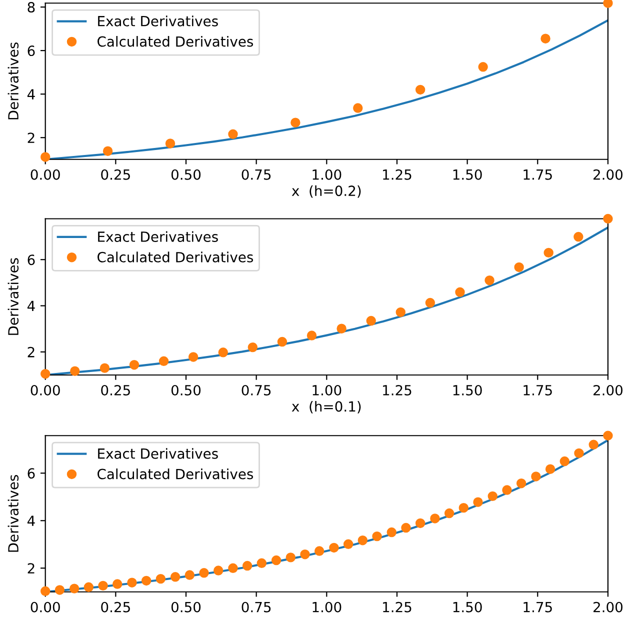  What do you see at coordinates (31, 7) in the screenshot?
I see `y-tick-label: 8` at bounding box center [31, 7].